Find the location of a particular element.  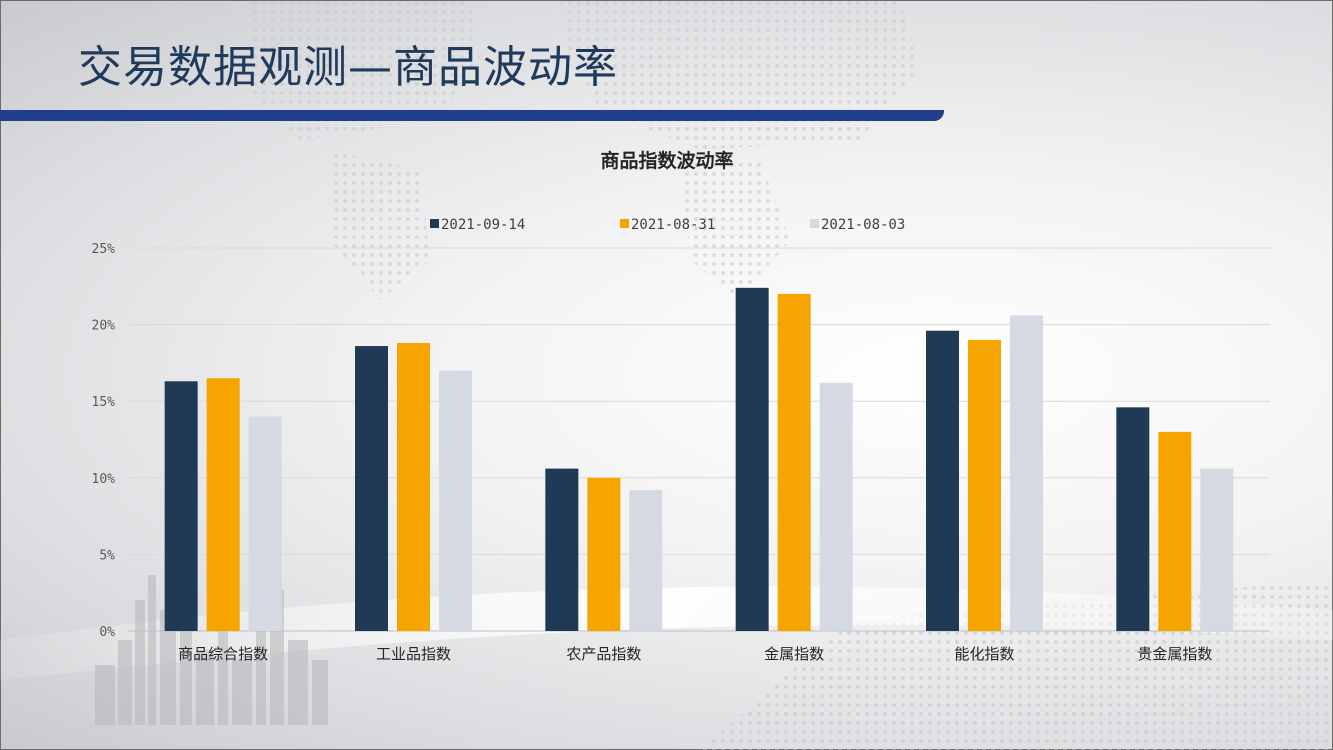

slide-title: 交易数据观测—商品波动率 is located at coordinates (348, 67).